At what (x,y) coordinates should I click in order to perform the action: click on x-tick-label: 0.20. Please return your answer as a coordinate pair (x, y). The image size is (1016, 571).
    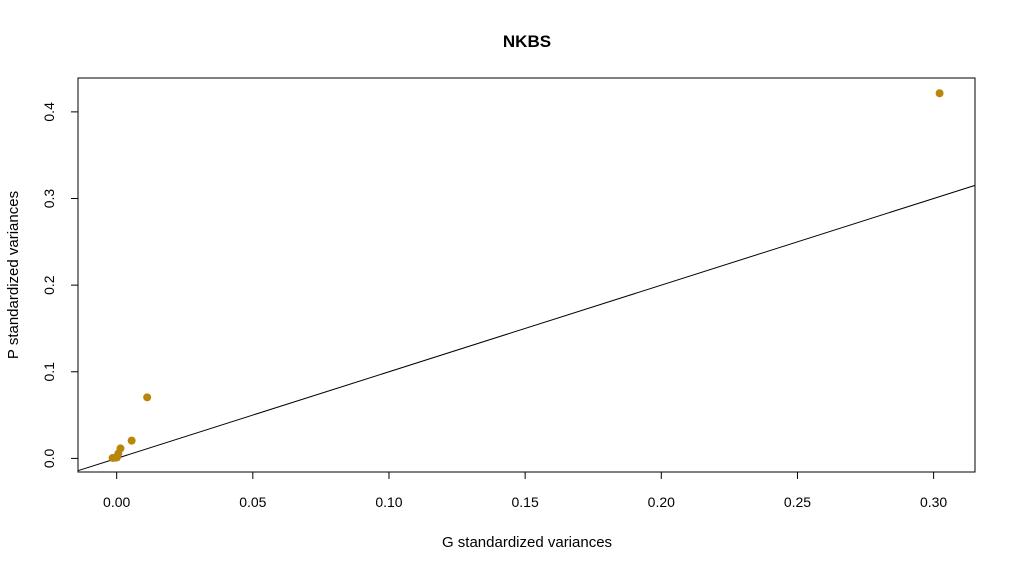
    Looking at the image, I should click on (661, 502).